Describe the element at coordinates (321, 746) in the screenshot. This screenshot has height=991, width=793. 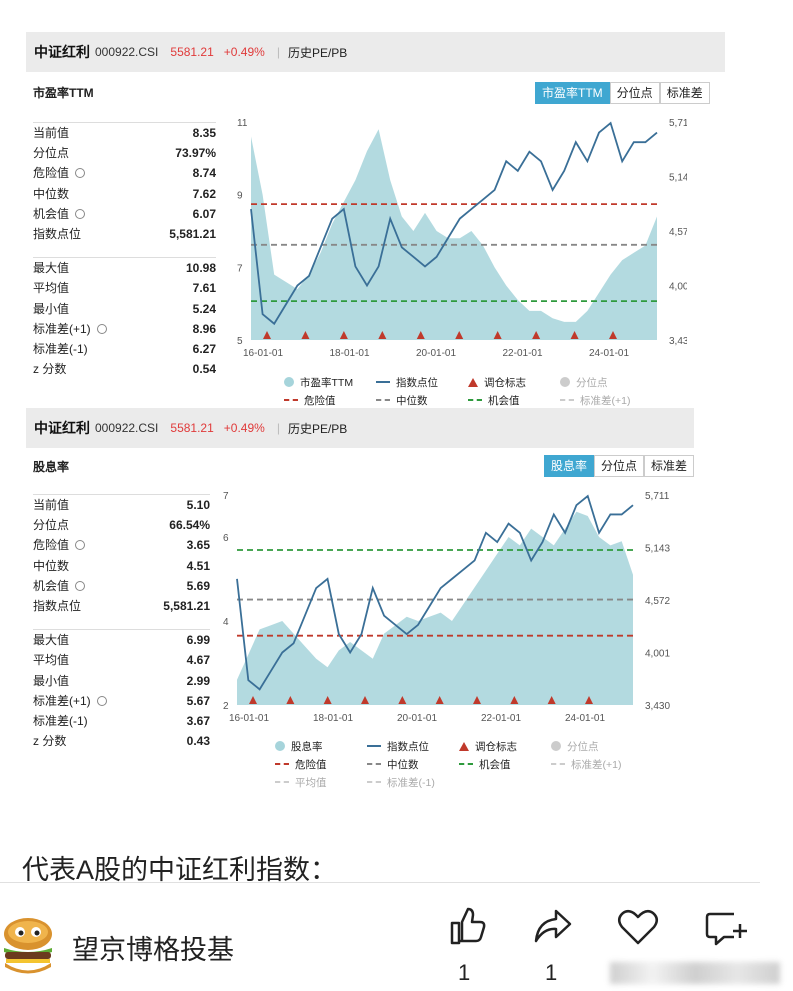
I see `legend-item: 股息率` at that location.